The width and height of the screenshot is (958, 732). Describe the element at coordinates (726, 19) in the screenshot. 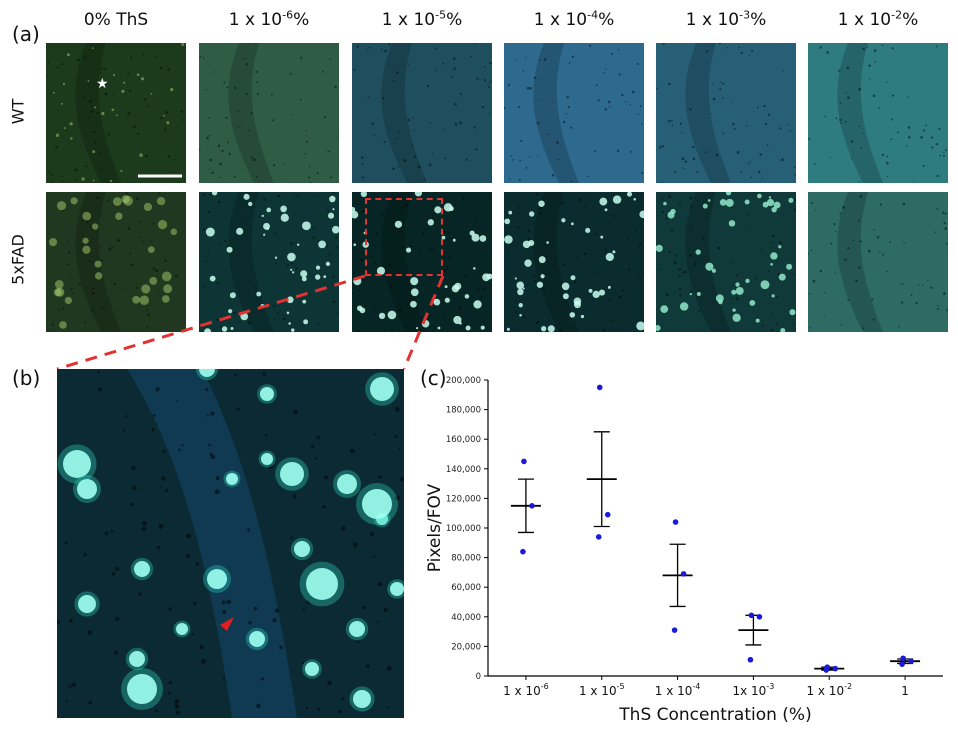

I see `column-heading: 1 x 10-3%` at that location.